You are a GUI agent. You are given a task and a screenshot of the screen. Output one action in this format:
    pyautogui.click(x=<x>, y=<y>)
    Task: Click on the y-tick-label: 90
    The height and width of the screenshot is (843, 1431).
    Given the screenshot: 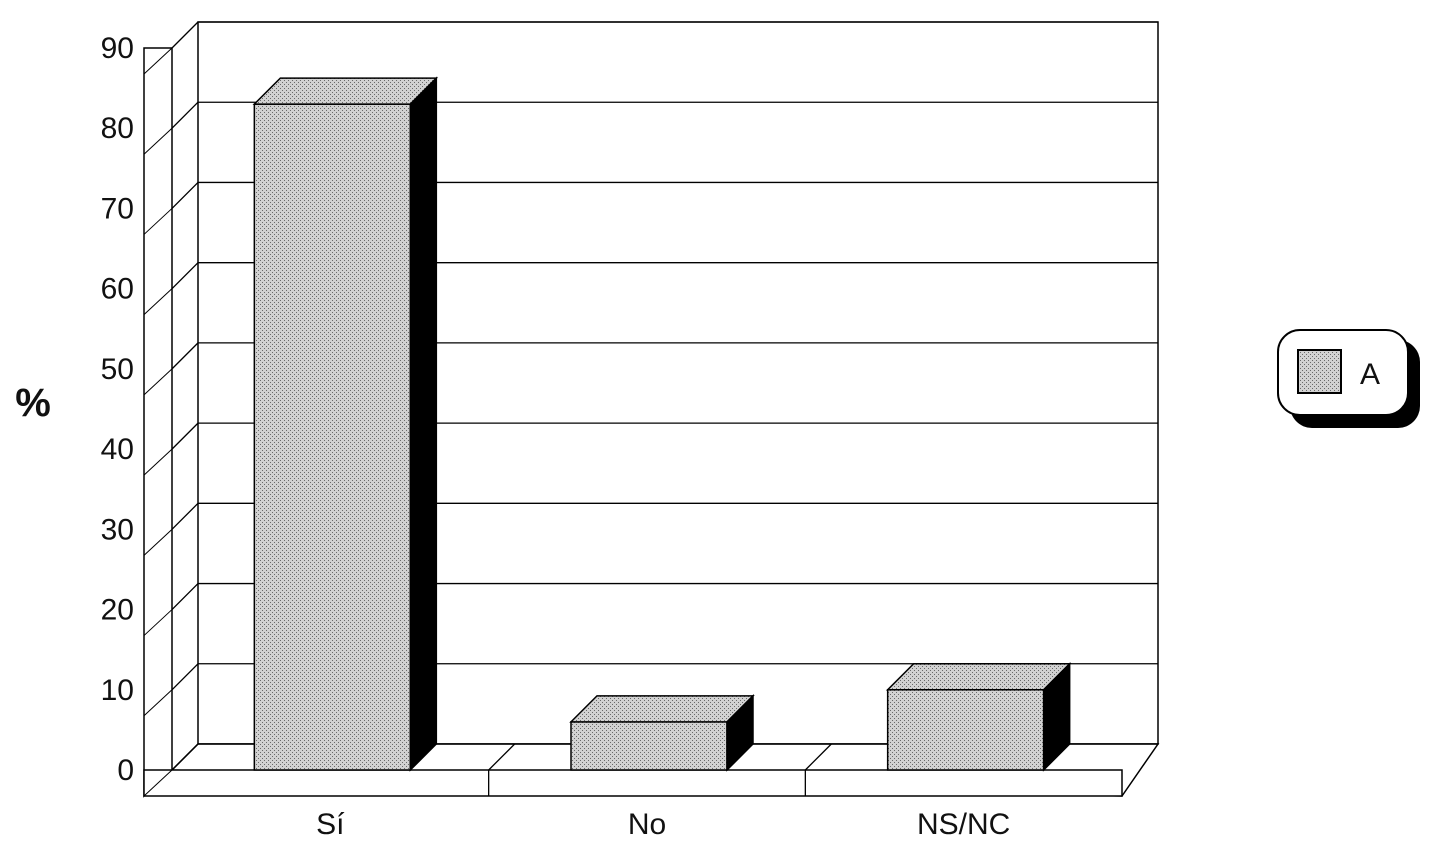 What is the action you would take?
    pyautogui.click(x=117, y=48)
    